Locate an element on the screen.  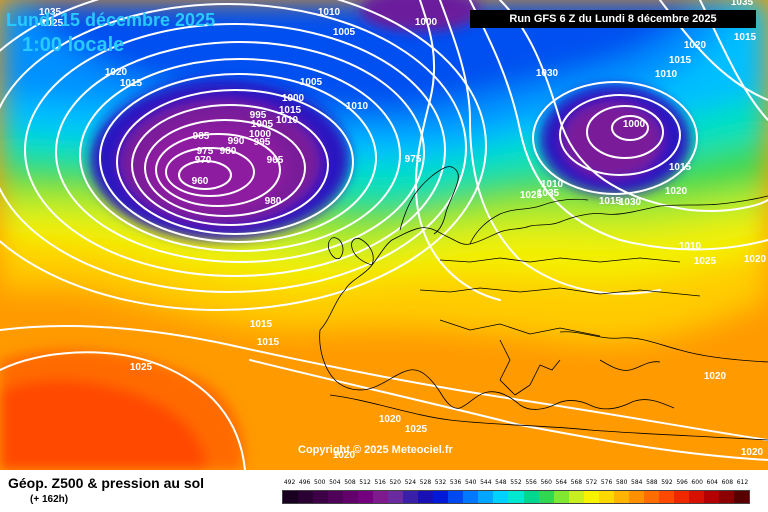
low-centre-label: 960 is located at coordinates (200, 181).